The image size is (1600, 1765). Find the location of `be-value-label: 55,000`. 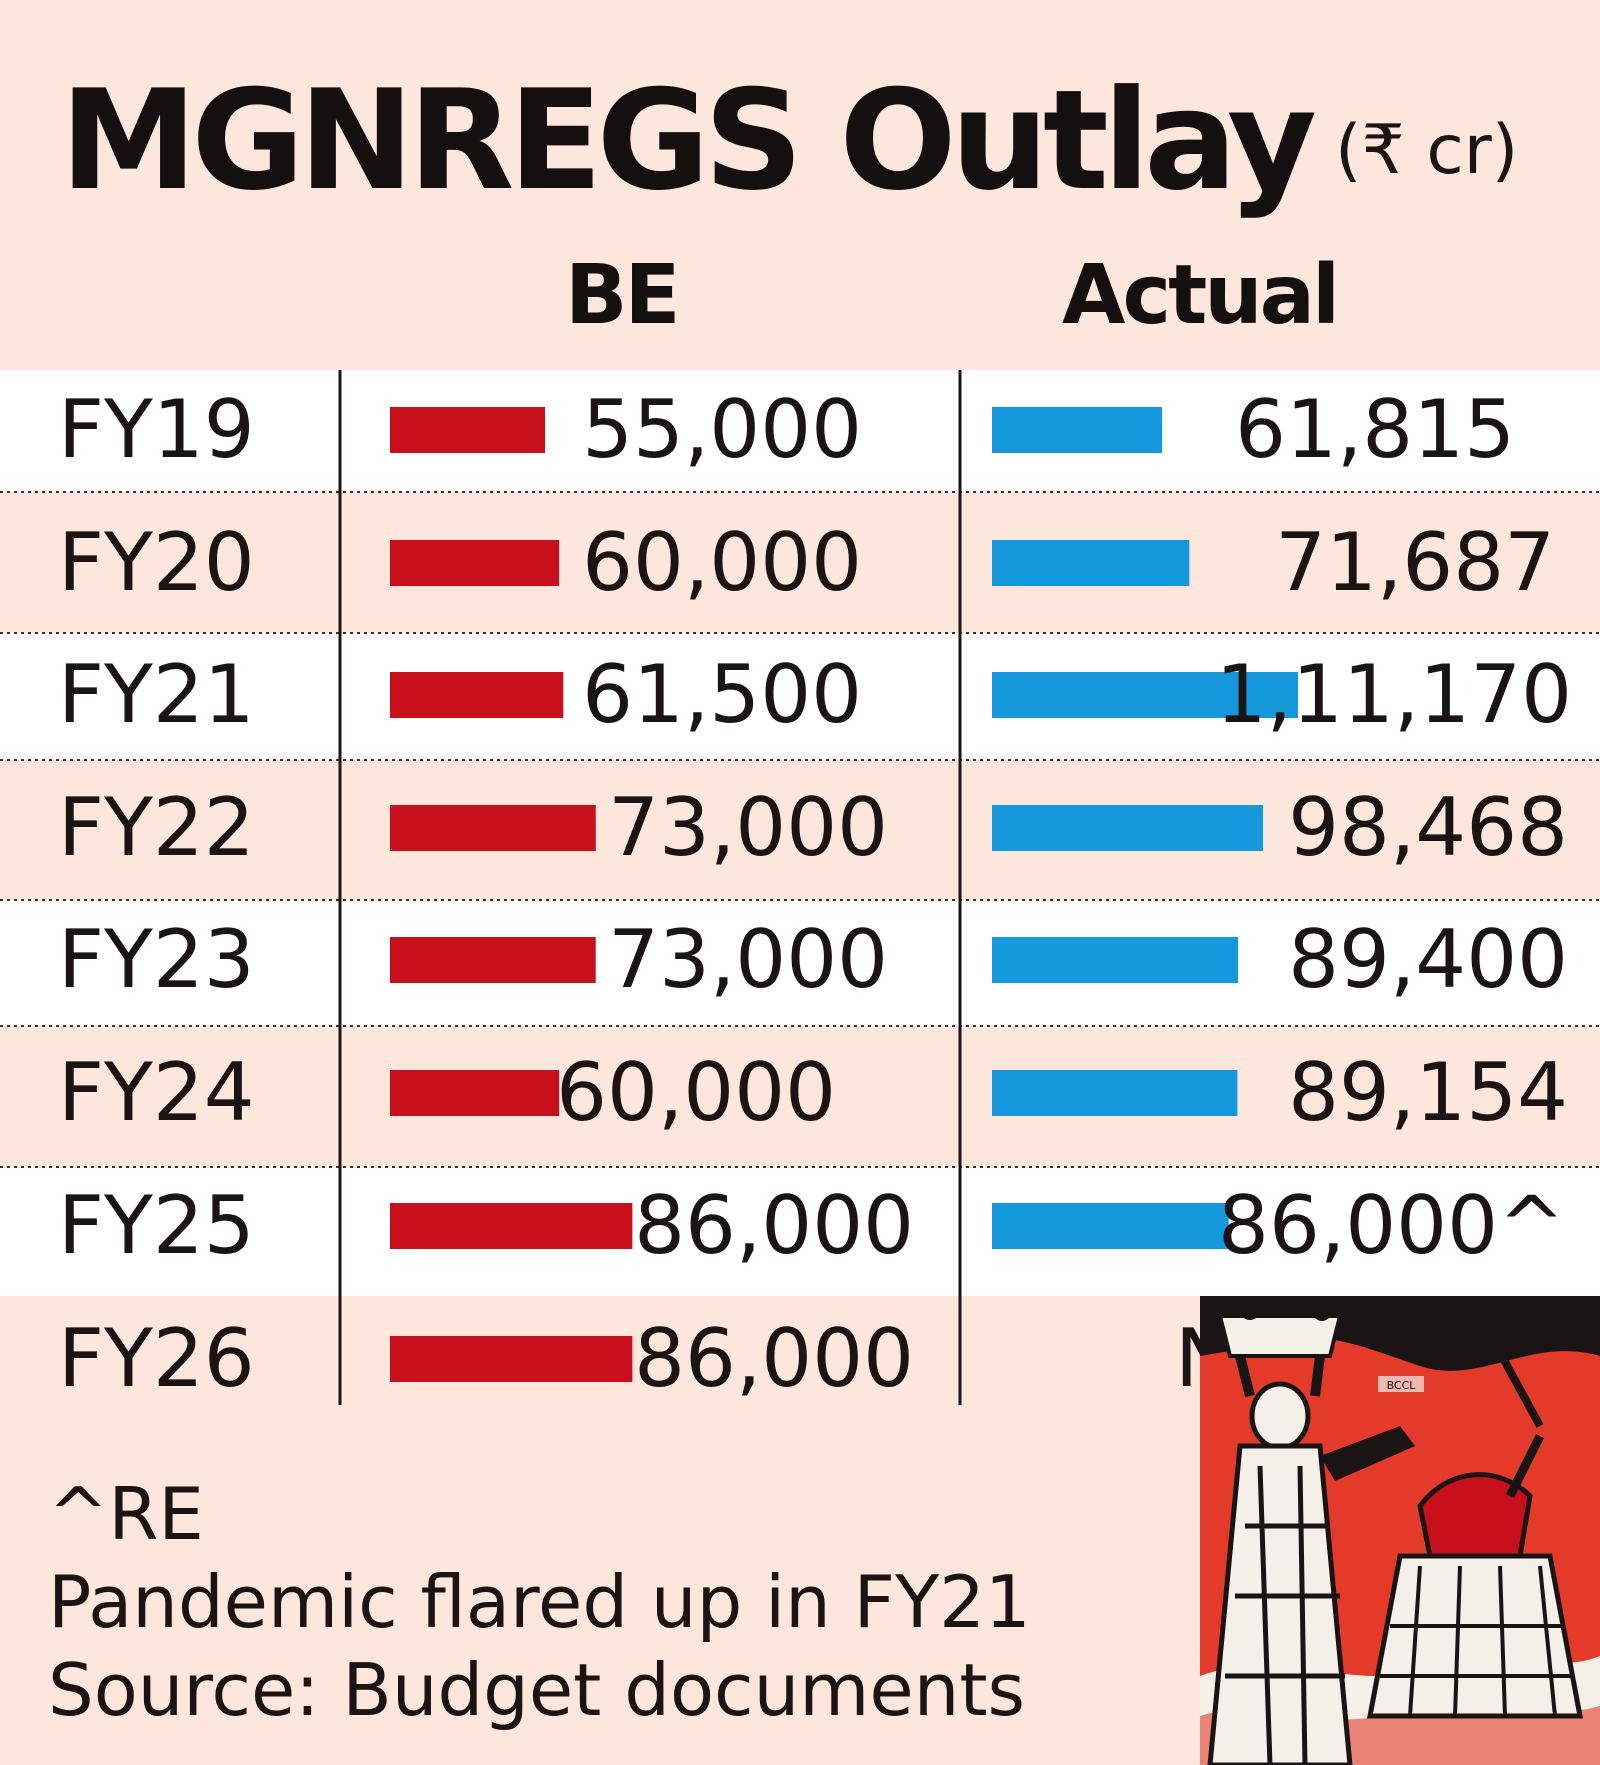

be-value-label: 55,000 is located at coordinates (722, 429).